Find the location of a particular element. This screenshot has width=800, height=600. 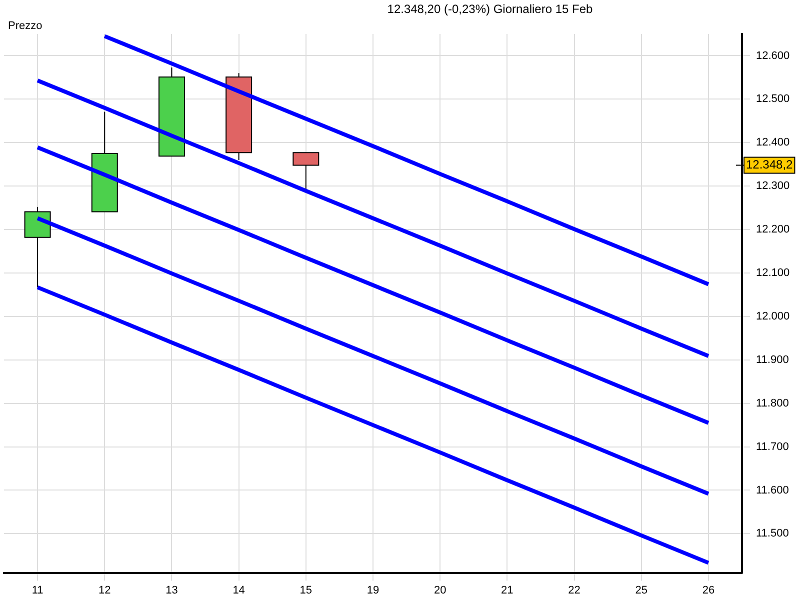

x-tick-label: 20 is located at coordinates (440, 590).